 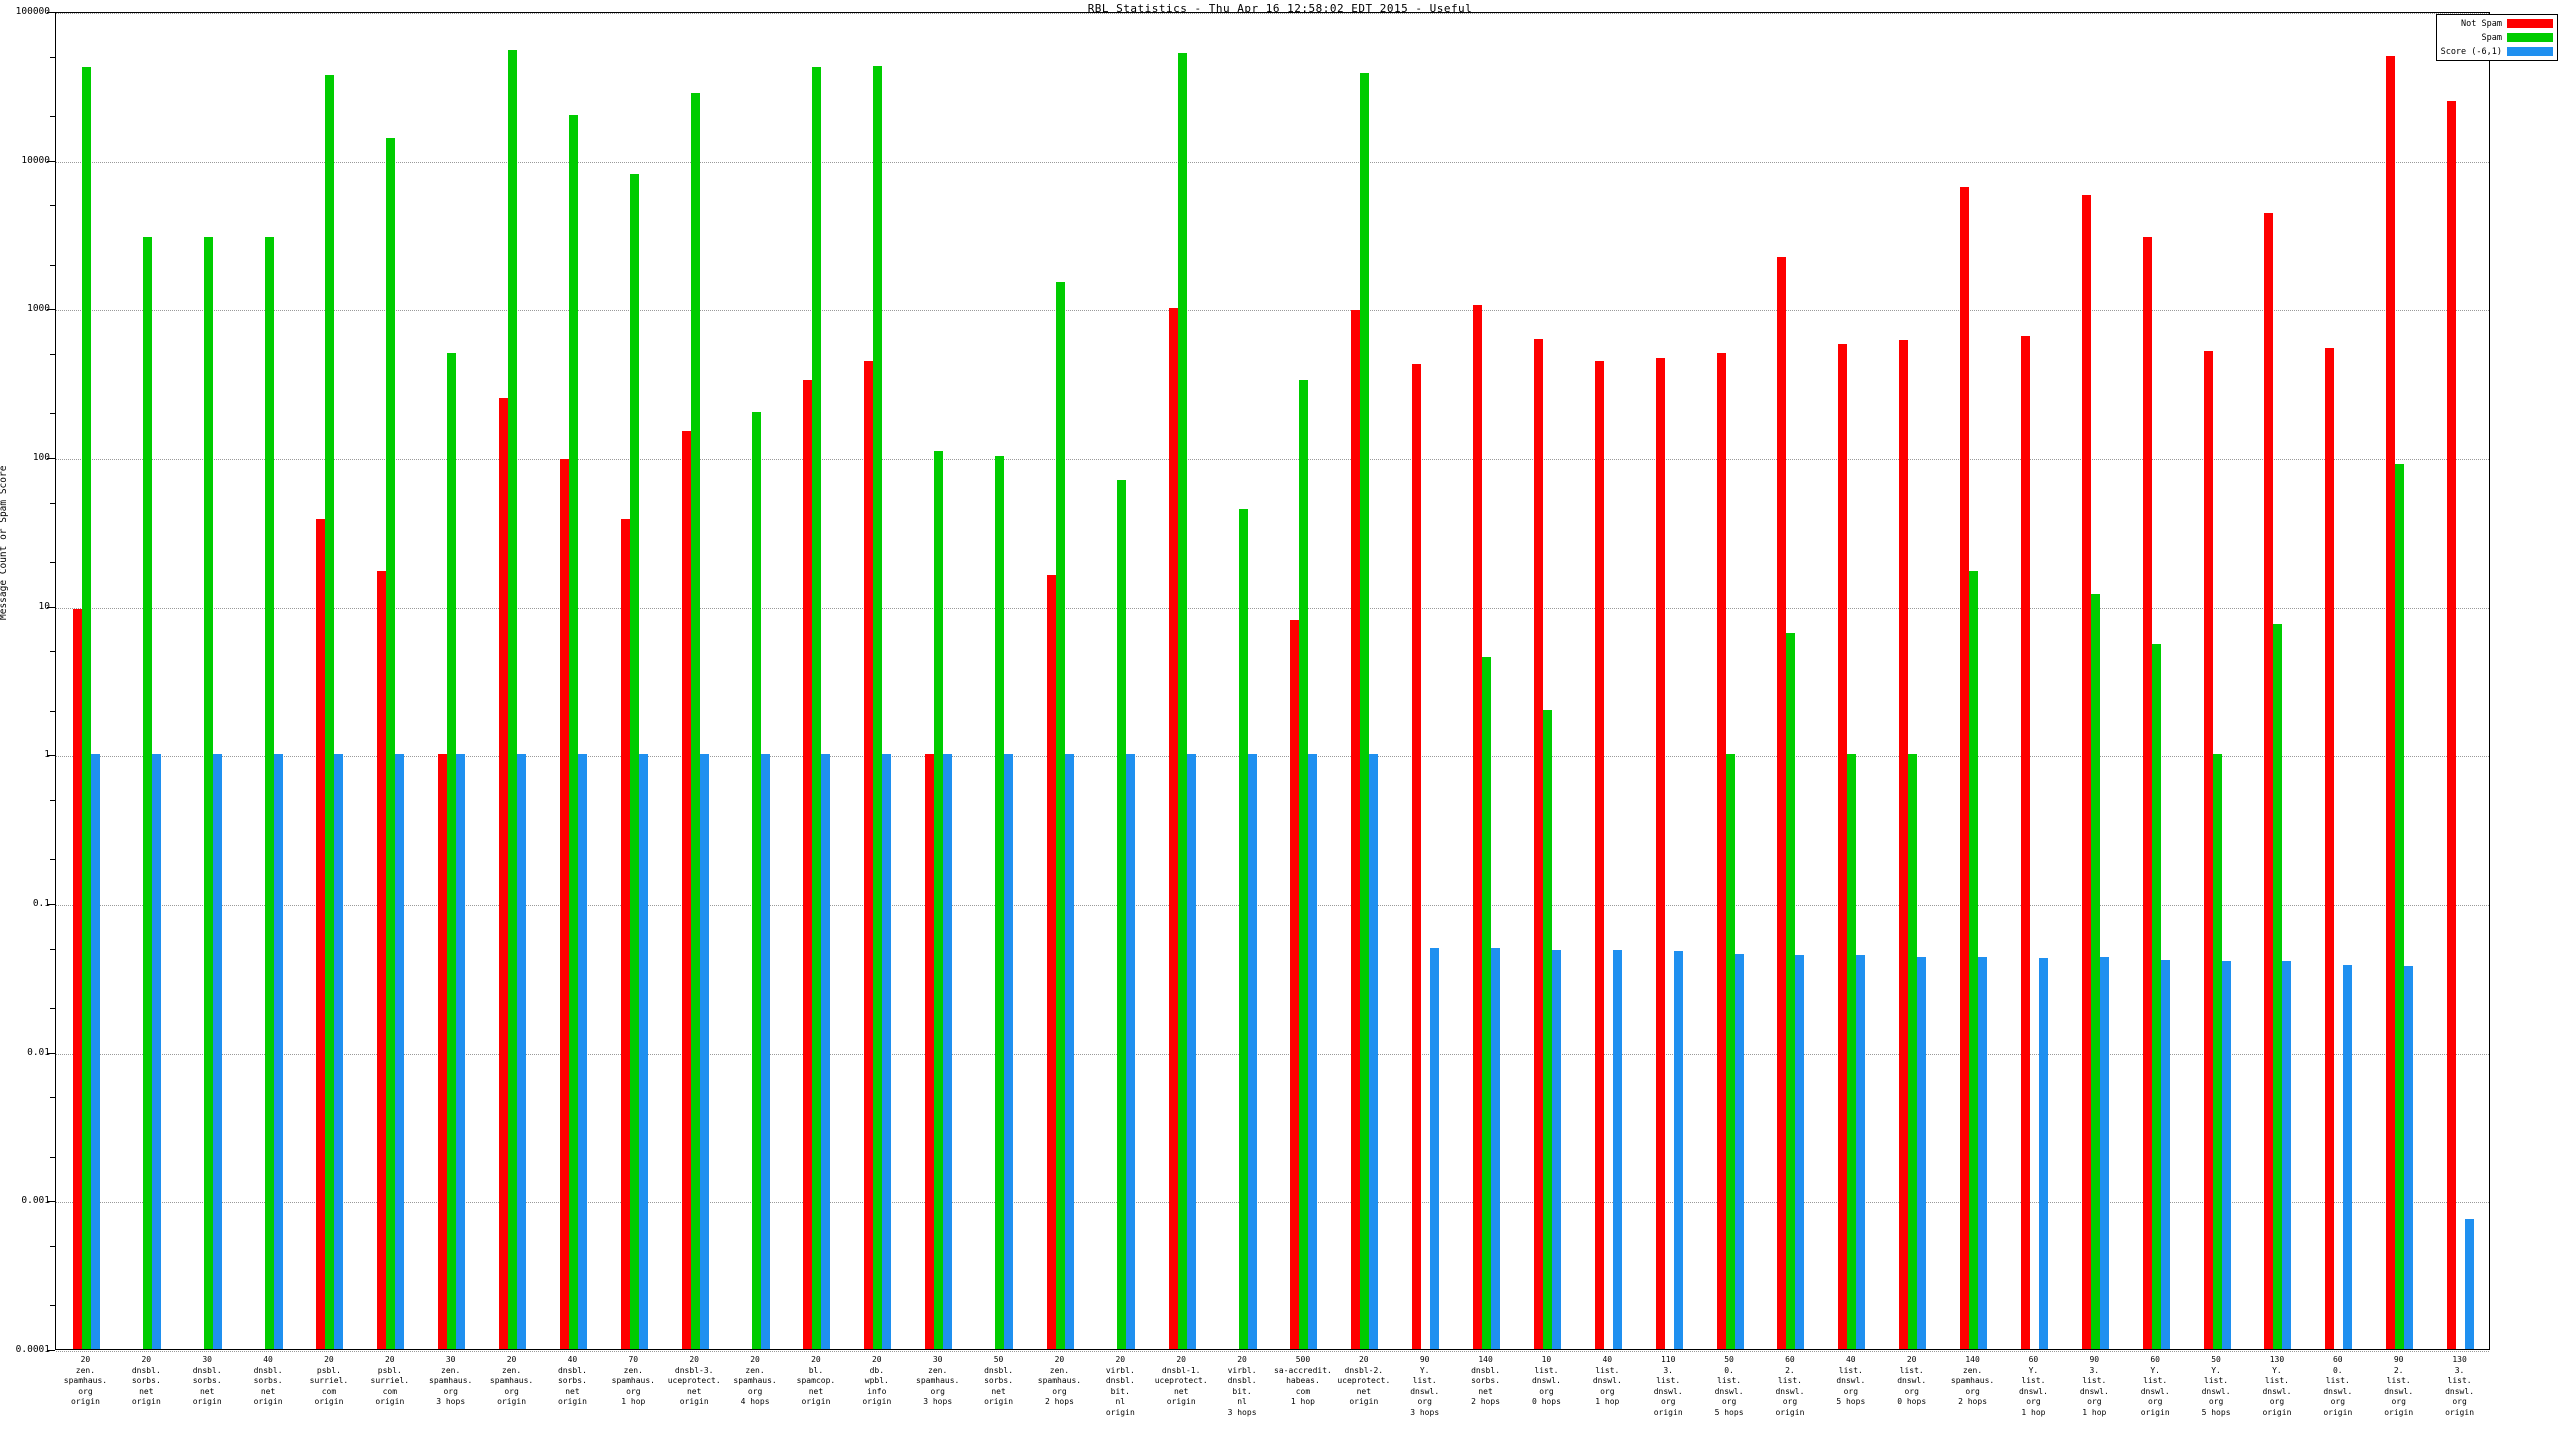 I want to click on x-tick-label: 60 Y. list. dnswl. org 1 hop, so click(x=2033, y=1386).